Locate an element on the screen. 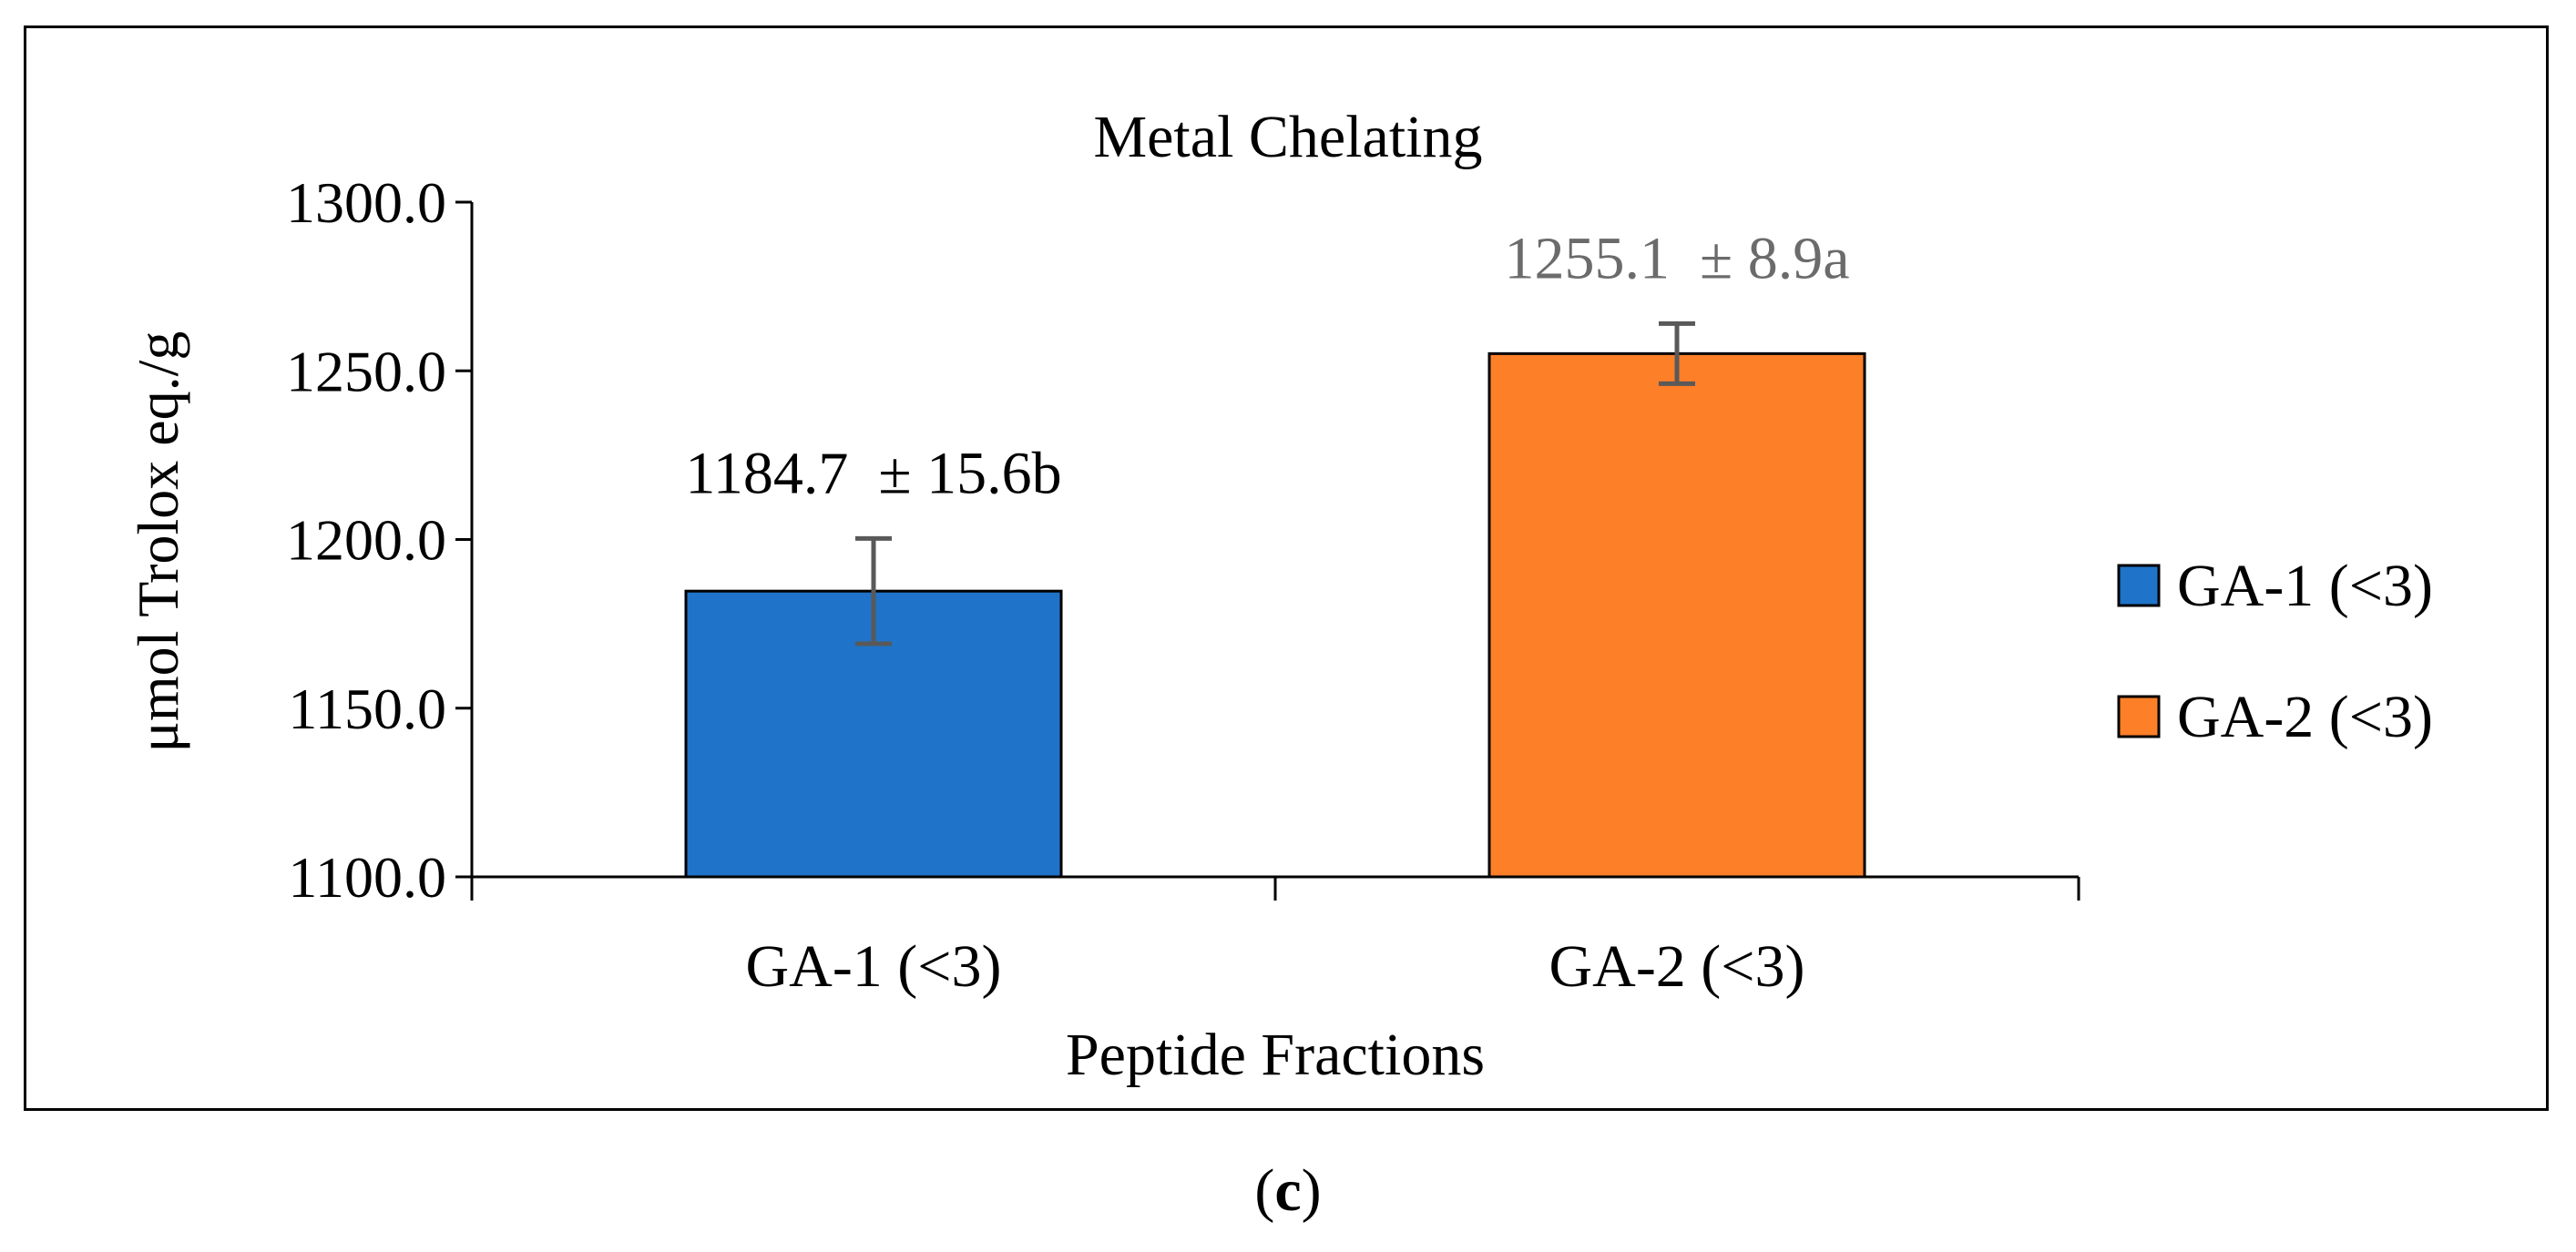 This screenshot has width=2576, height=1252. y-tick-label: 1100.0 is located at coordinates (367, 877).